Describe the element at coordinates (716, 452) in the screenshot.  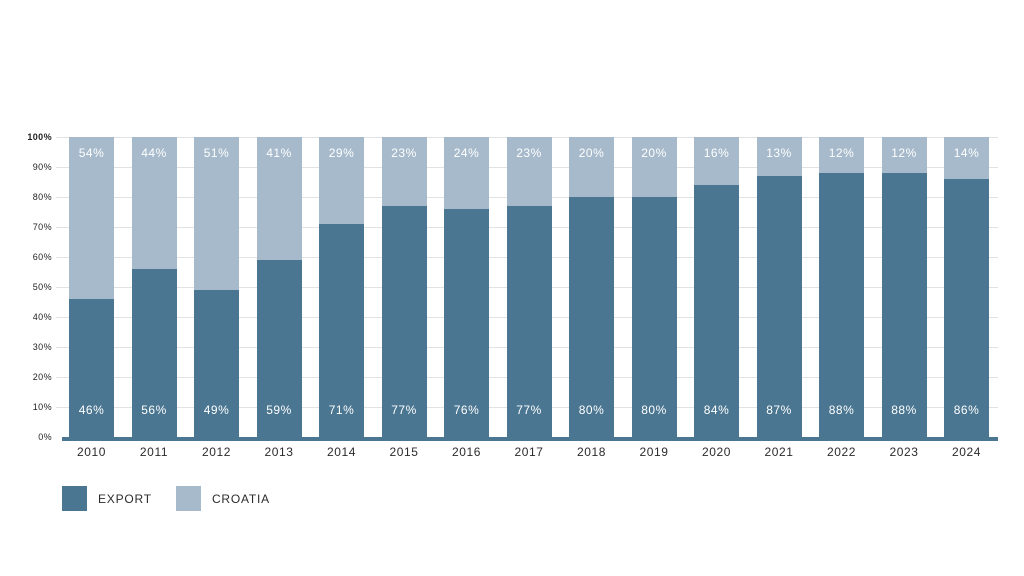
I see `x-axis-tick-label: 2020` at that location.